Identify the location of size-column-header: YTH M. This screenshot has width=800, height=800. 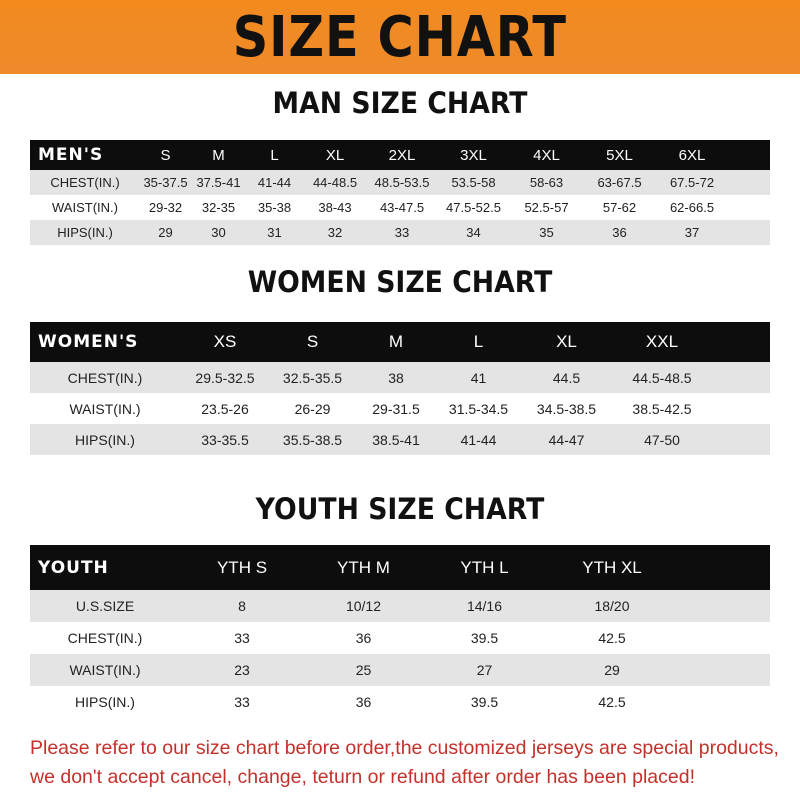
(363, 567).